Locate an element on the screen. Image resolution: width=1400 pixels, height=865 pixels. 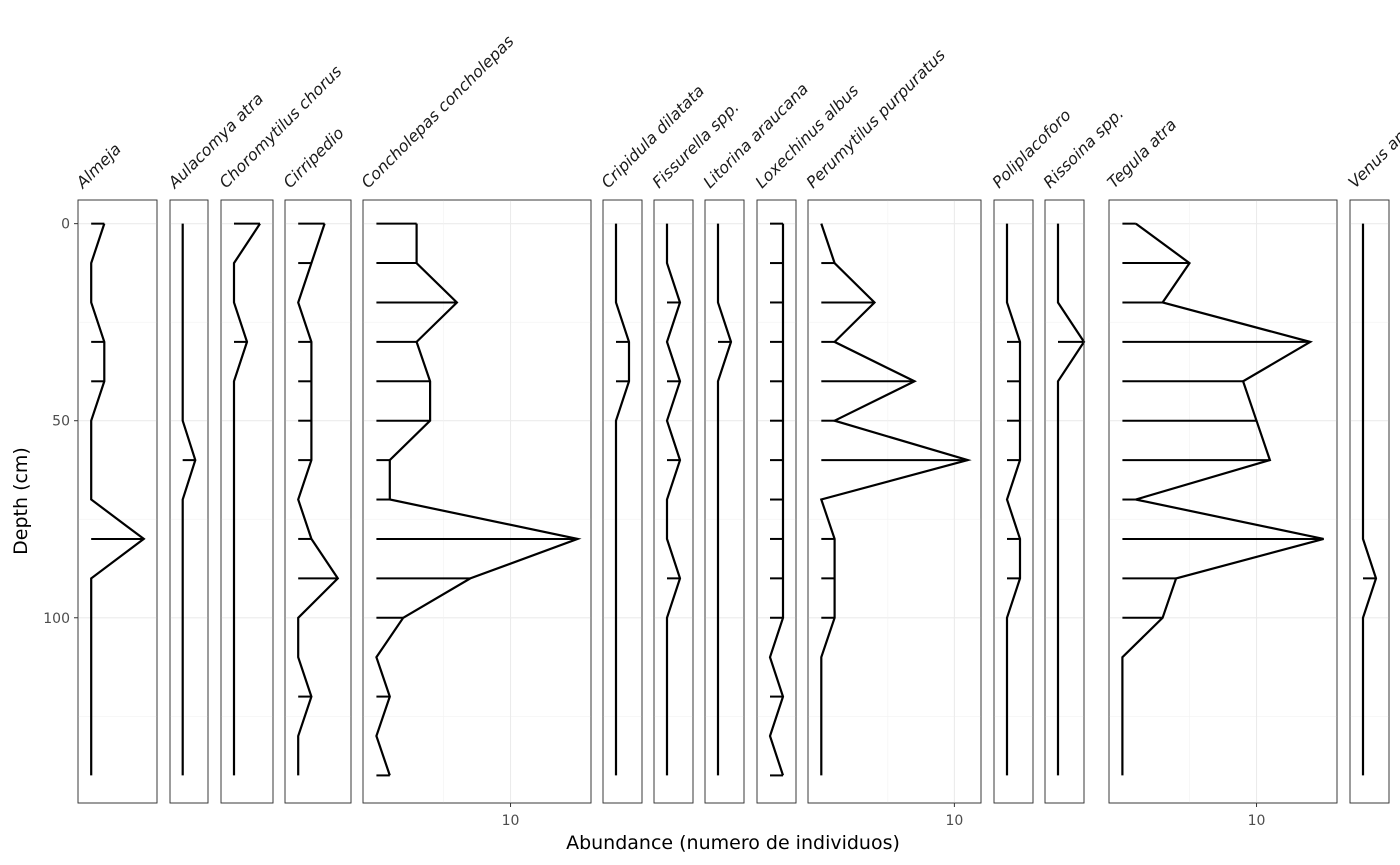
y-tick-label: 0 is located at coordinates (65, 225).